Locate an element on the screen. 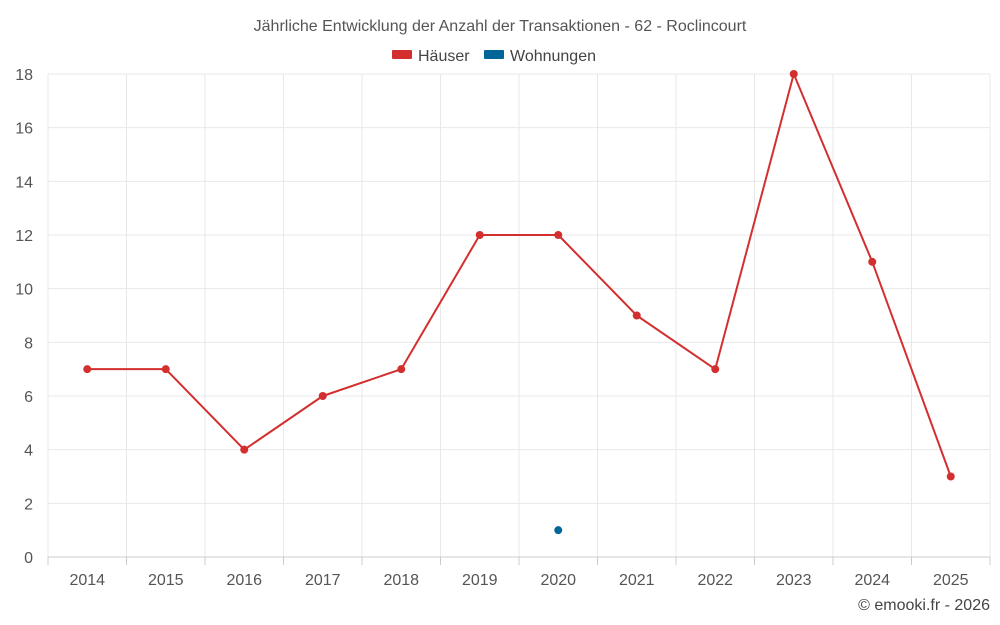 The width and height of the screenshot is (1000, 625). x-tick-label: 2015 is located at coordinates (166, 580).